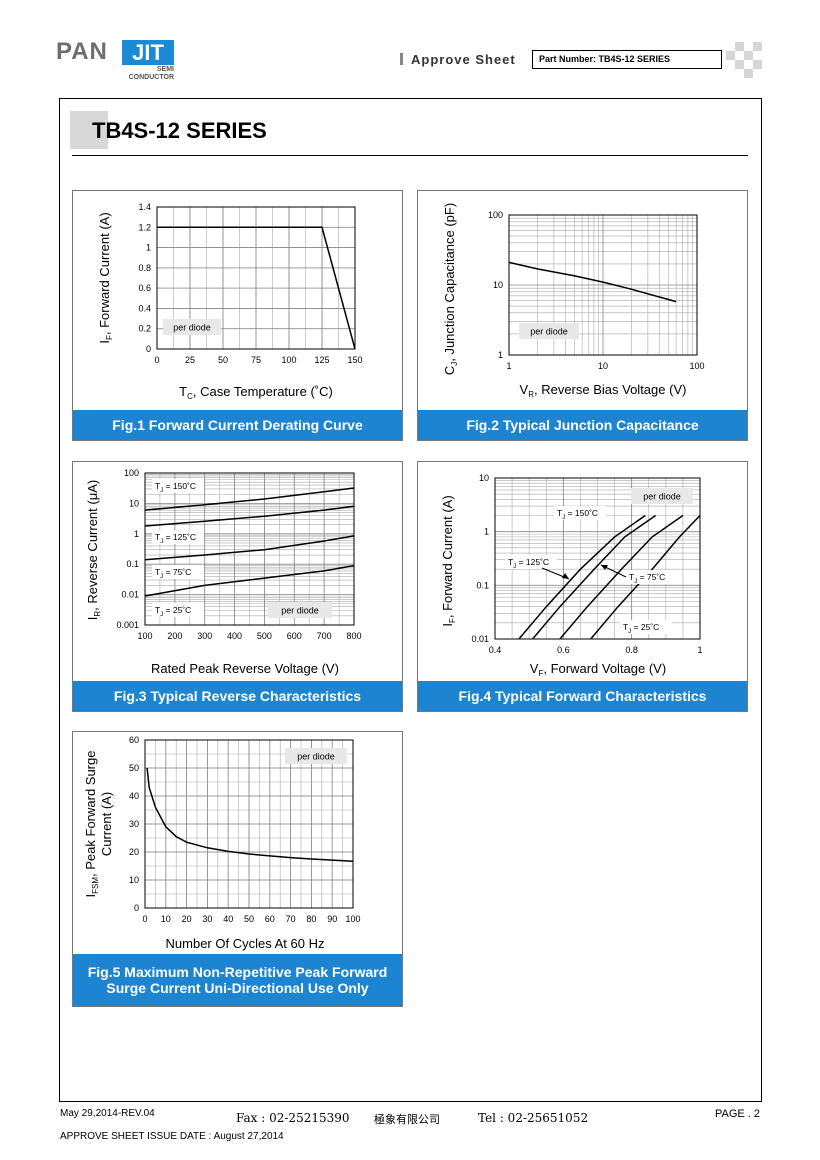  What do you see at coordinates (249, 919) in the screenshot?
I see `x-tick-label: 50` at bounding box center [249, 919].